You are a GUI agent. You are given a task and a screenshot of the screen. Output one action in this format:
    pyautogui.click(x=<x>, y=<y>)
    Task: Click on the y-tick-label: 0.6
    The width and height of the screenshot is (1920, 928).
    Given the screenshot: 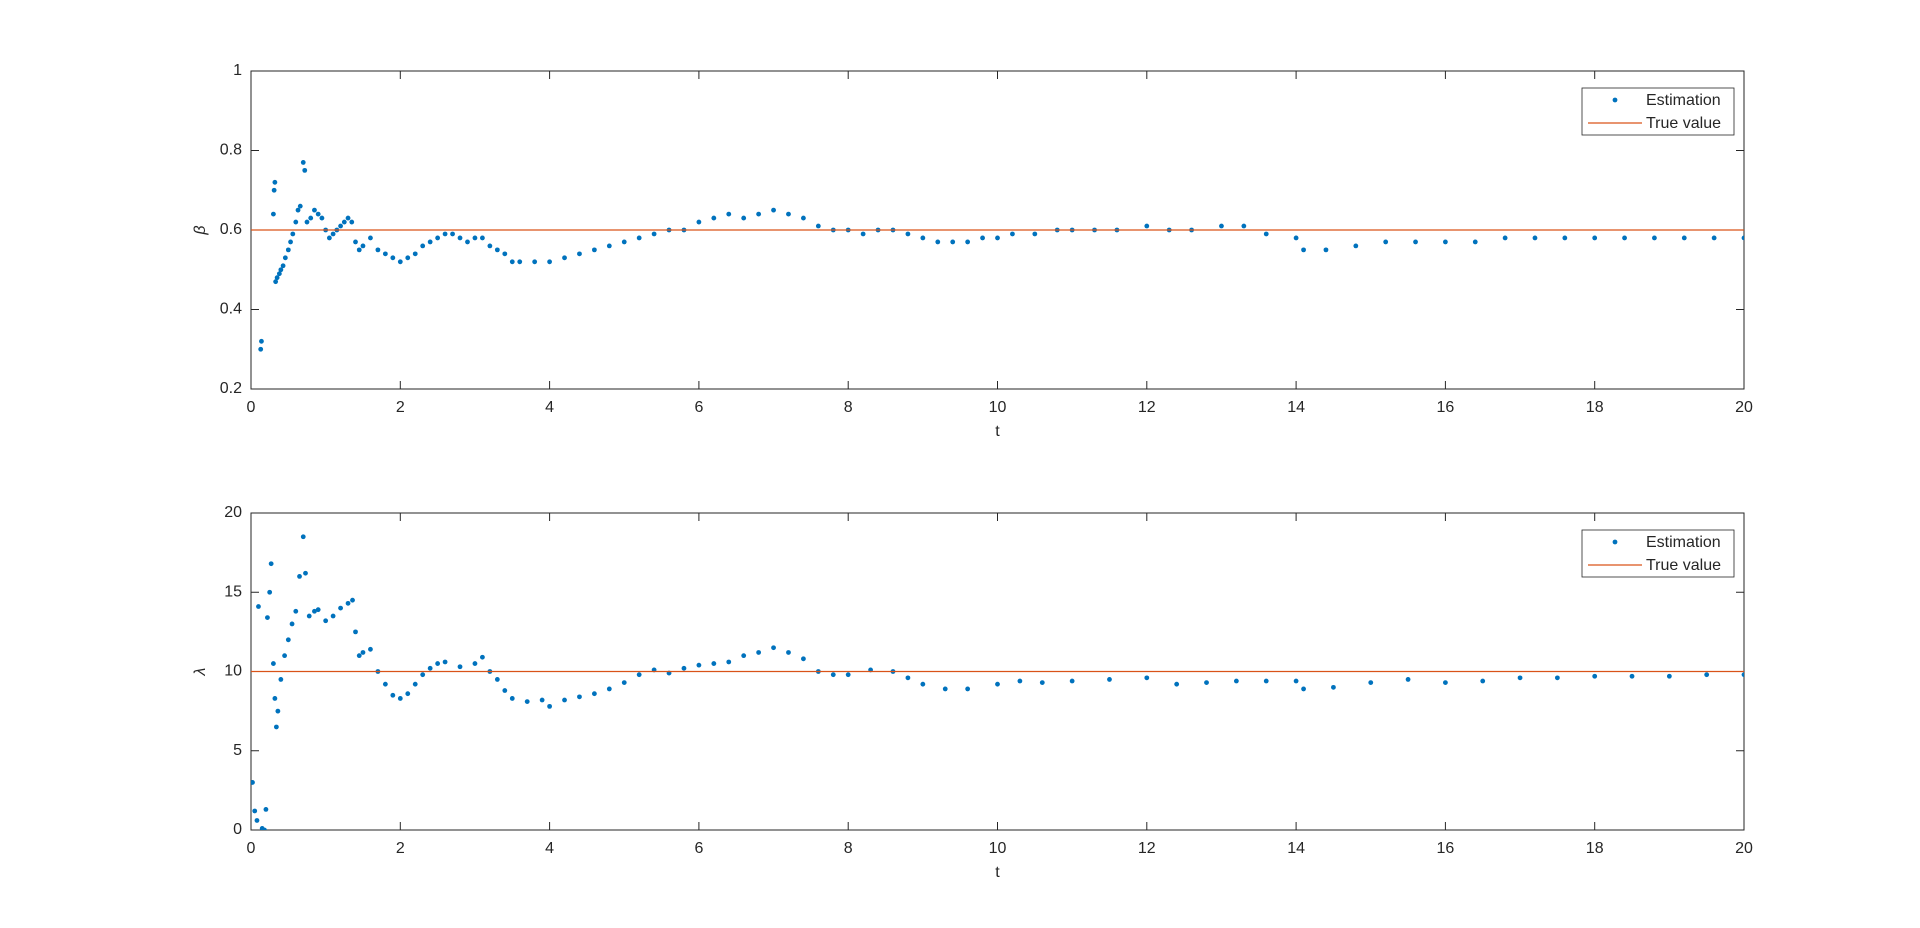 What is the action you would take?
    pyautogui.click(x=231, y=229)
    